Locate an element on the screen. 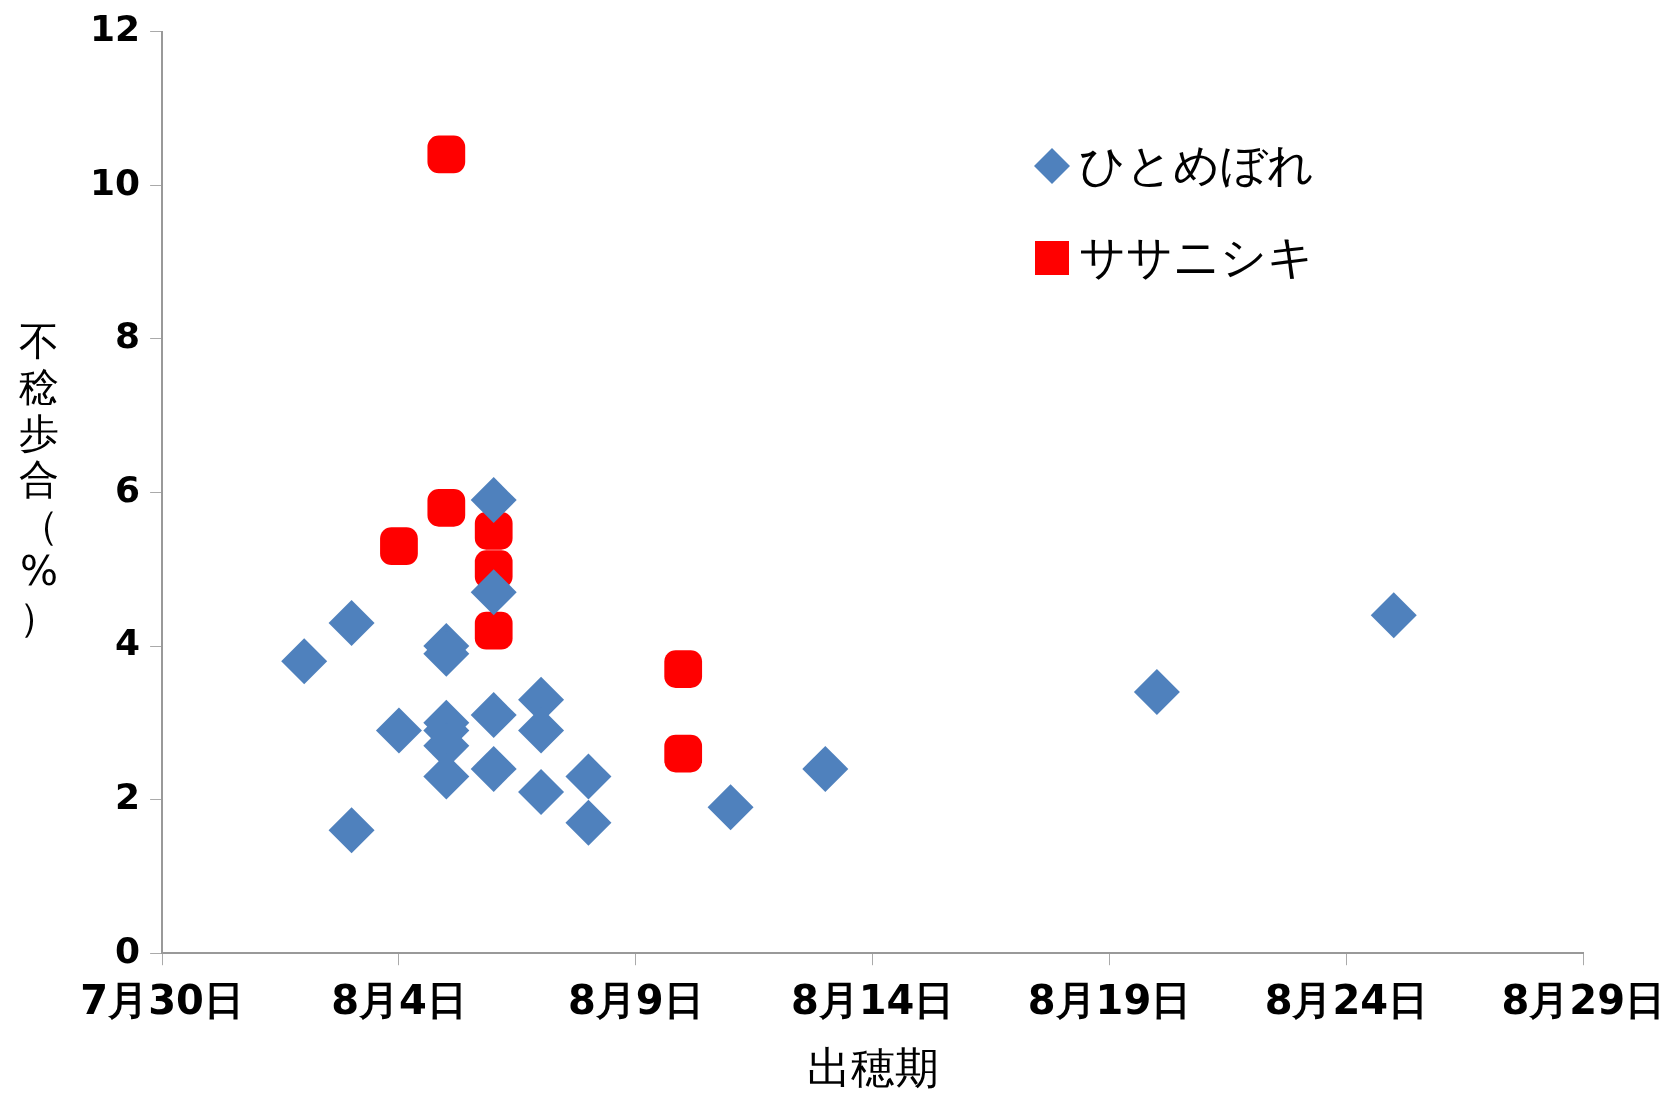  legend-label: ひとめぼれ is located at coordinates (1196, 165).